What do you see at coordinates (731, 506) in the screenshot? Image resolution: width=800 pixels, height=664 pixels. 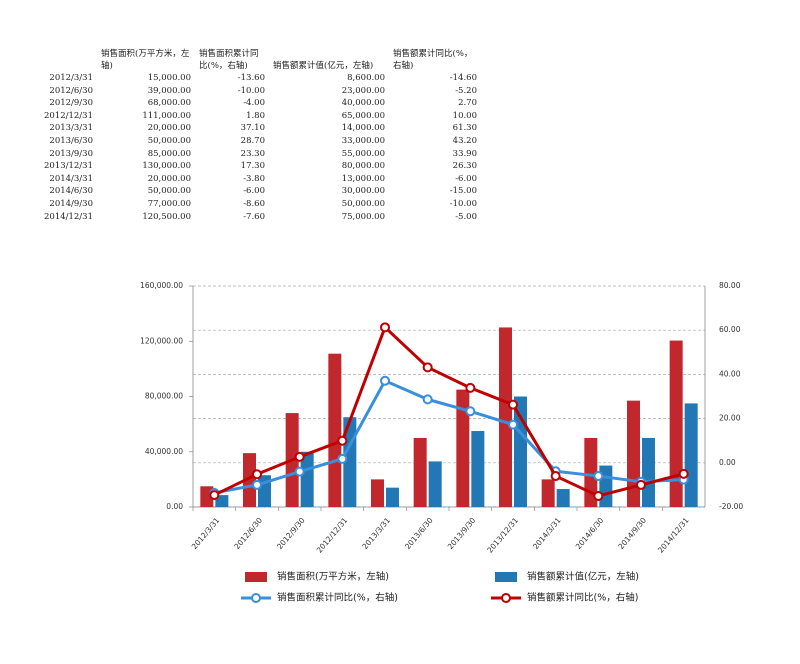 I see `y2-tick-label: -20.00` at bounding box center [731, 506].